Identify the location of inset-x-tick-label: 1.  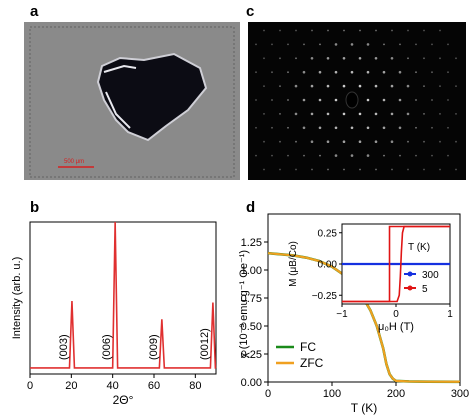
(450, 314).